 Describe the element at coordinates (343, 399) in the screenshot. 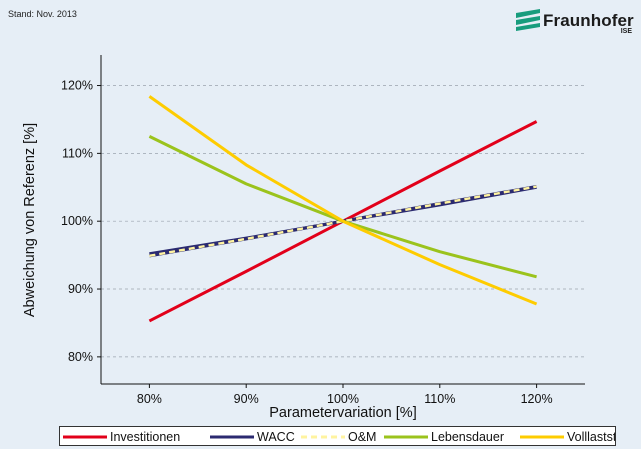

I see `x-tick-label: 100%` at that location.